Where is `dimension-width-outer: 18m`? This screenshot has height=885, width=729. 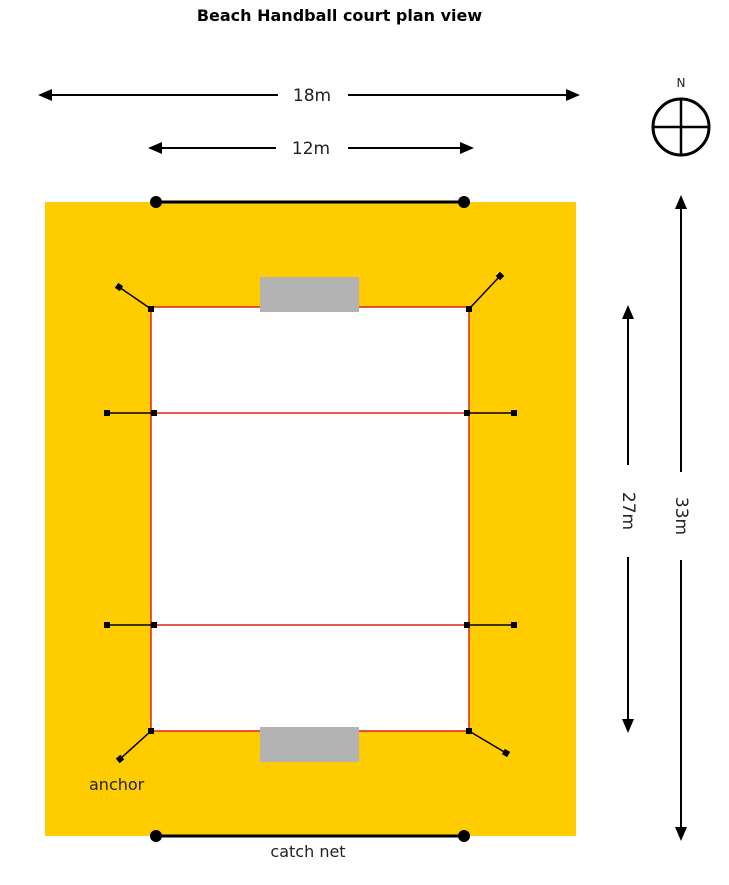
dimension-width-outer: 18m is located at coordinates (309, 96).